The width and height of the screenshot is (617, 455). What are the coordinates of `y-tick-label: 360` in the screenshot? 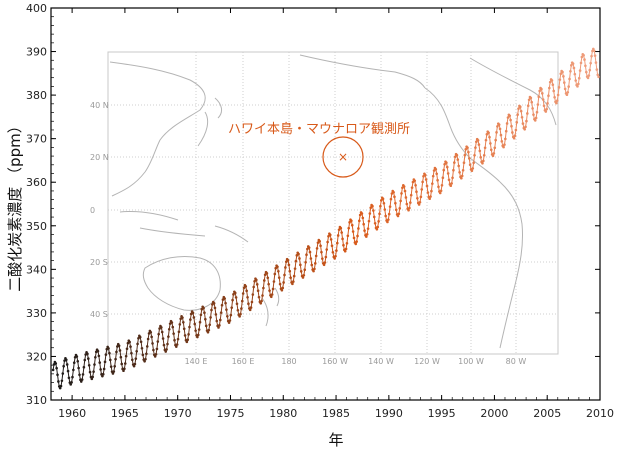 It's located at (36, 182).